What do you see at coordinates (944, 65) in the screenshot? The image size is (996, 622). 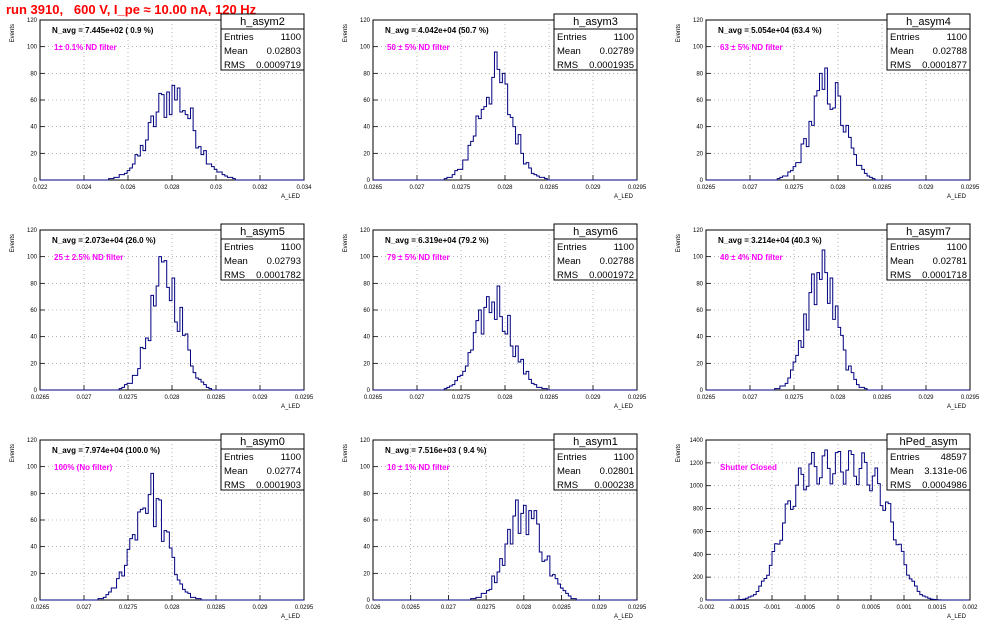 I see `stats-value: 0.0001877` at bounding box center [944, 65].